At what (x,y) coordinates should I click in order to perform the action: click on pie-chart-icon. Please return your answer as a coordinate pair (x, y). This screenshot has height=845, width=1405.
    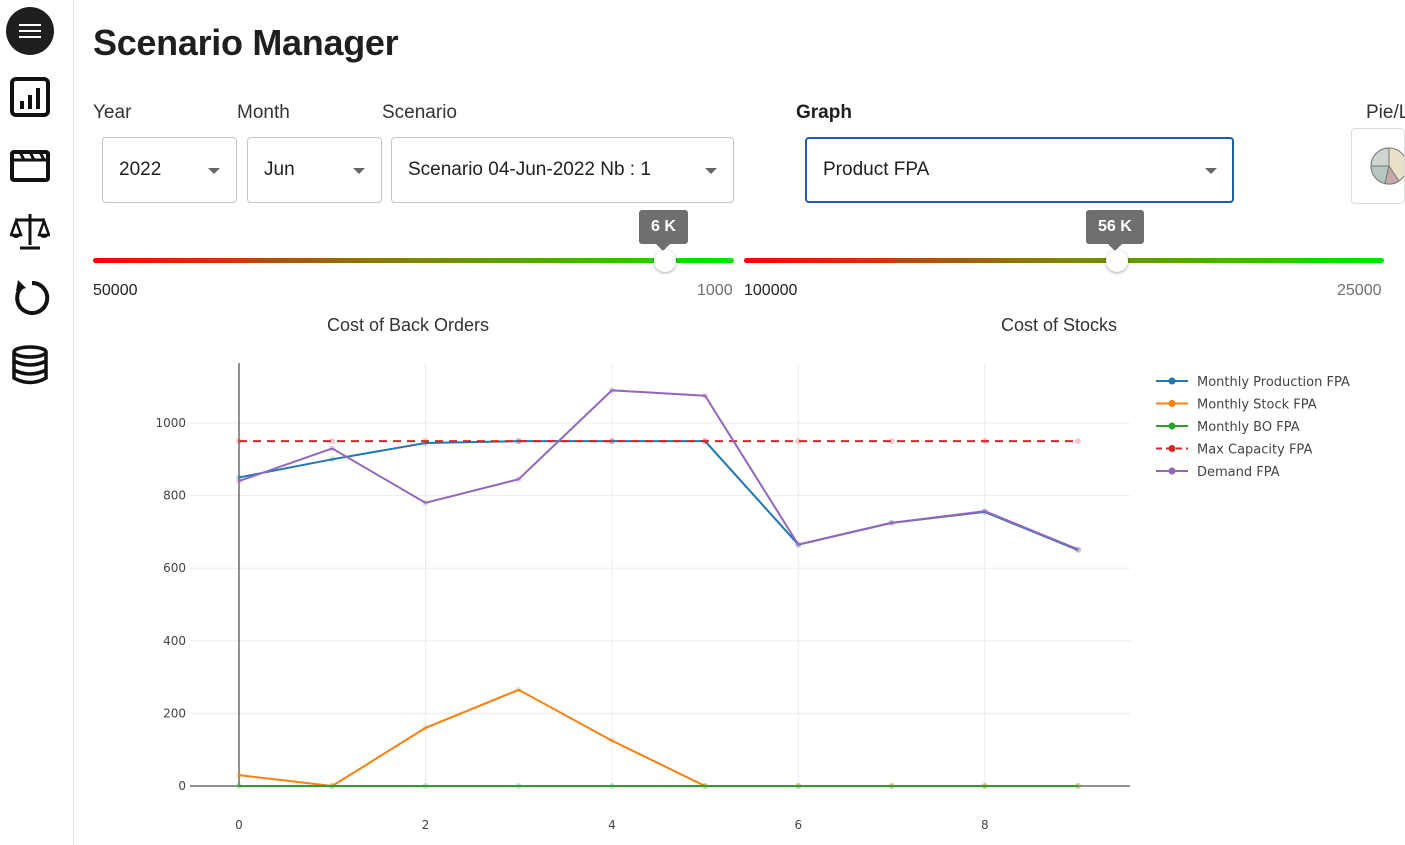
    Looking at the image, I should click on (1387, 166).